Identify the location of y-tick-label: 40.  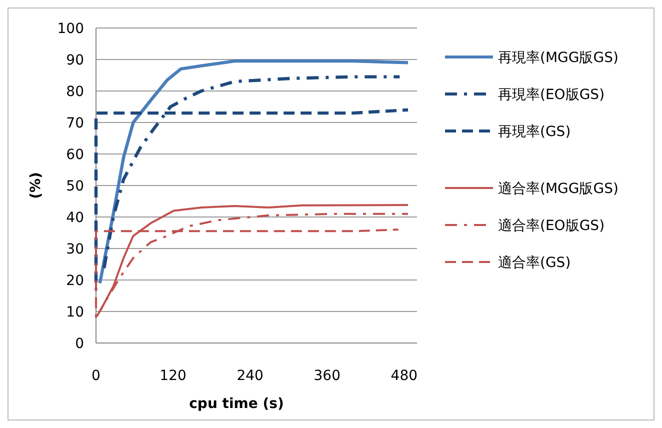
(75, 218).